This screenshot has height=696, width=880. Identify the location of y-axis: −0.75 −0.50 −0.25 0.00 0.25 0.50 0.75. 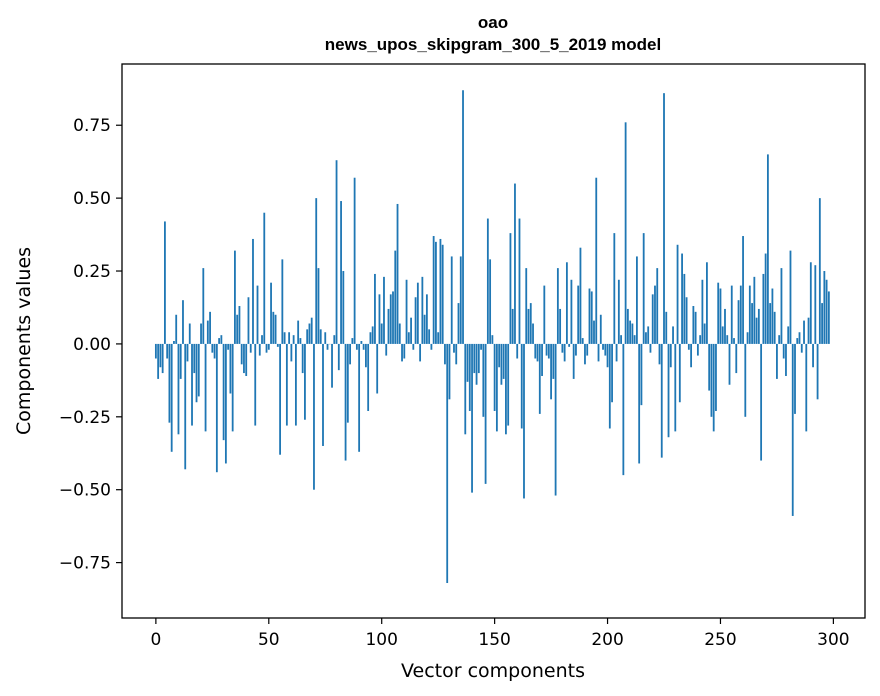
(90, 345).